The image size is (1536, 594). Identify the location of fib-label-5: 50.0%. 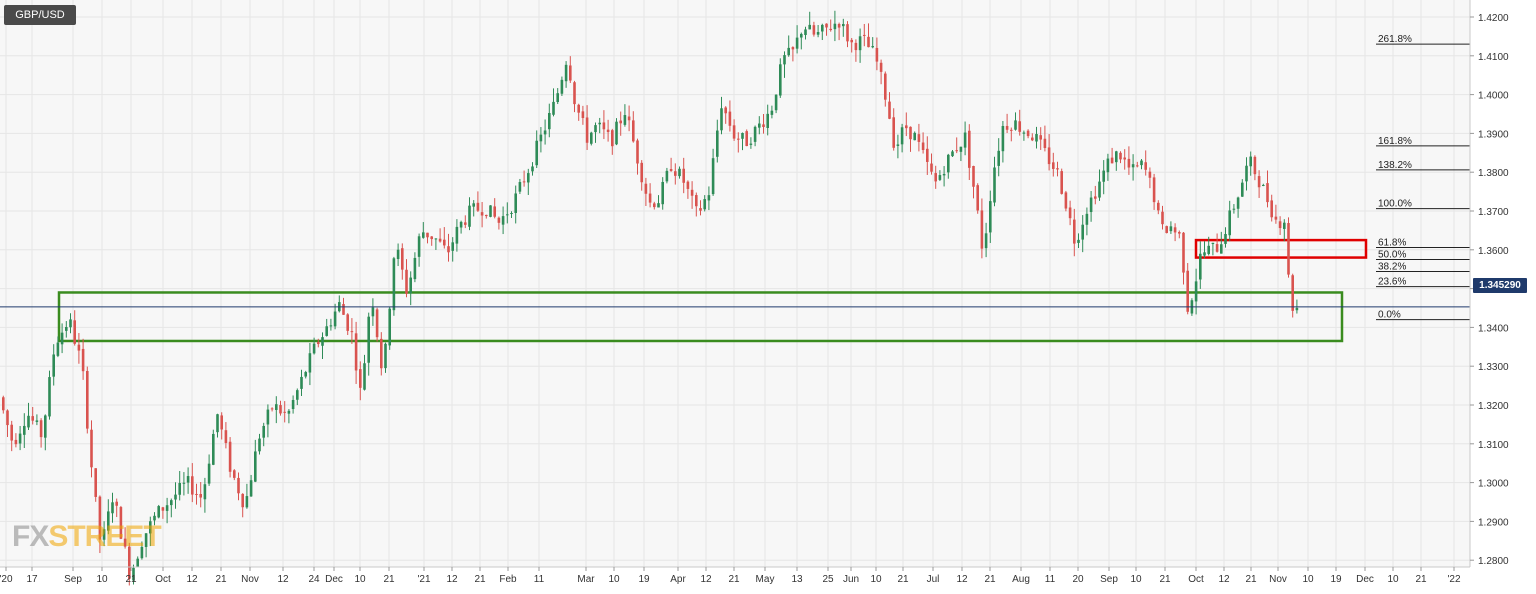
(1392, 255).